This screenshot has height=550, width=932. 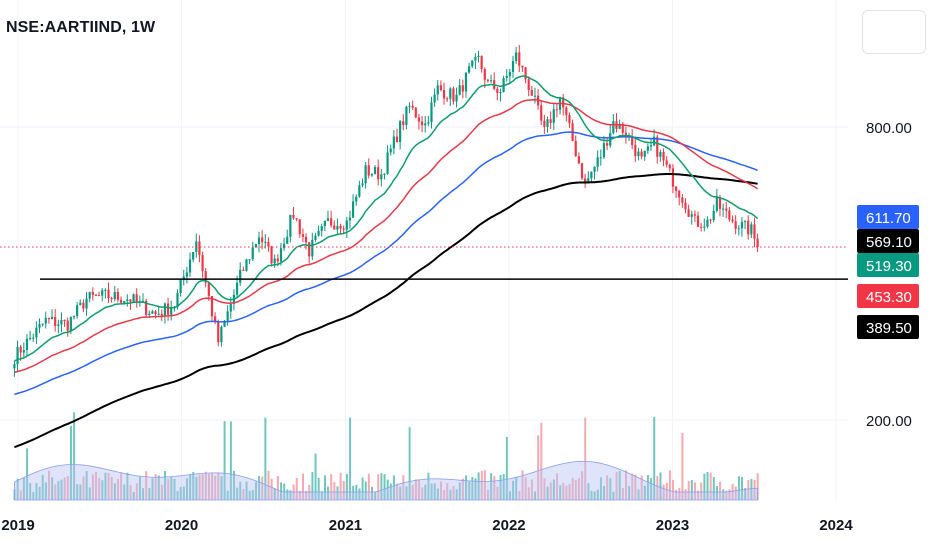 What do you see at coordinates (894, 32) in the screenshot?
I see `chart-settings-button` at bounding box center [894, 32].